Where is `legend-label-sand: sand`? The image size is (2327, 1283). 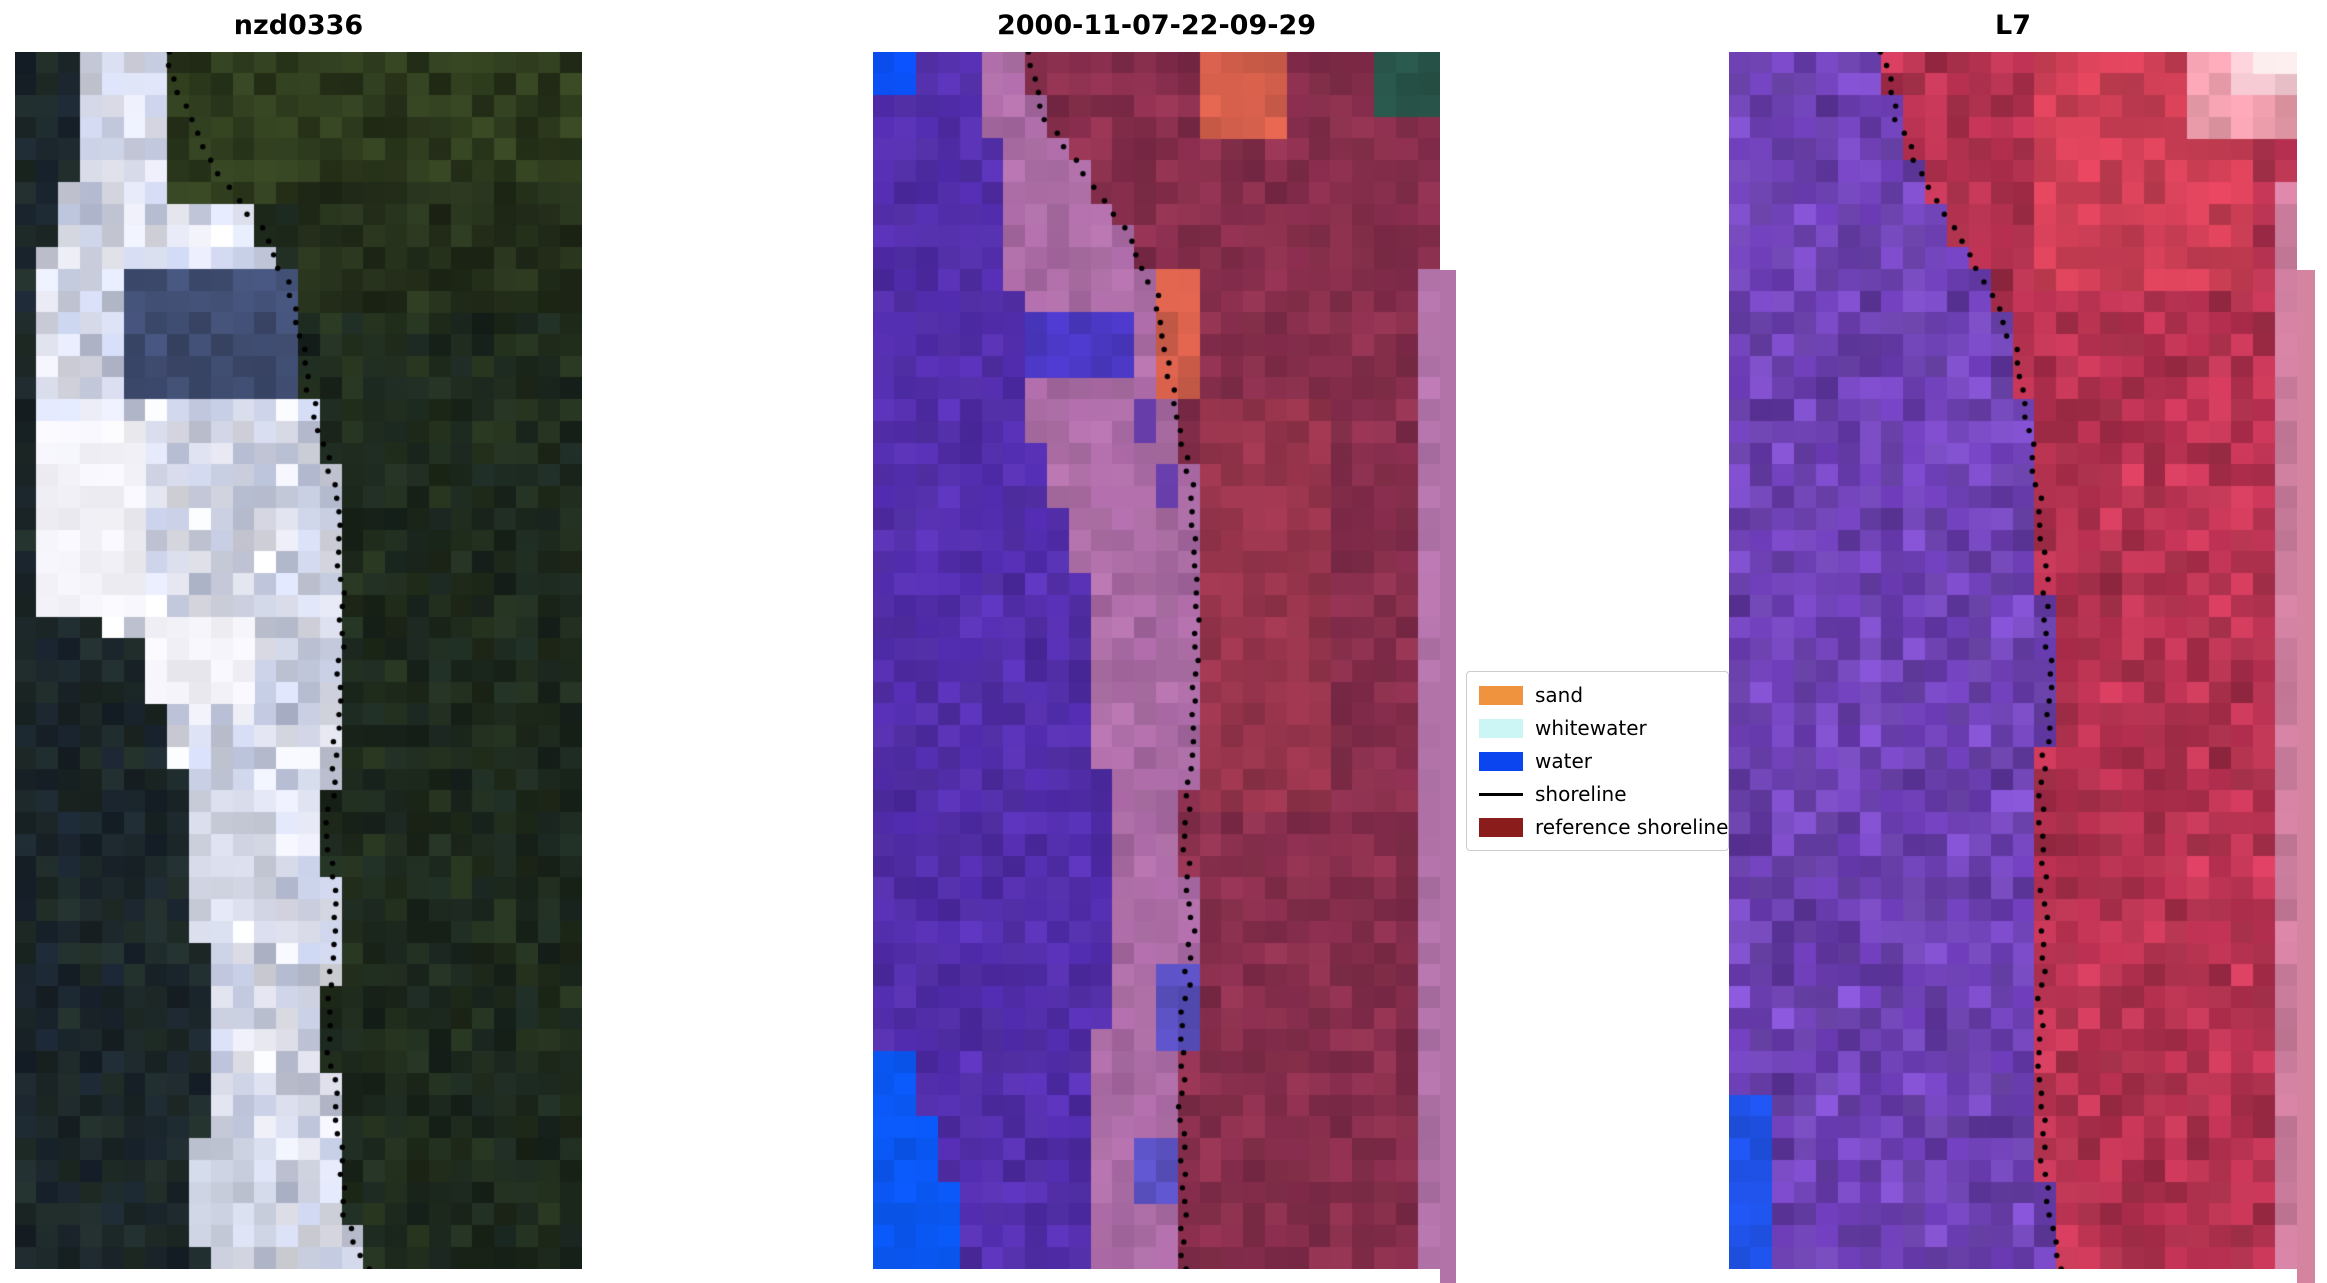 legend-label-sand: sand is located at coordinates (1559, 695).